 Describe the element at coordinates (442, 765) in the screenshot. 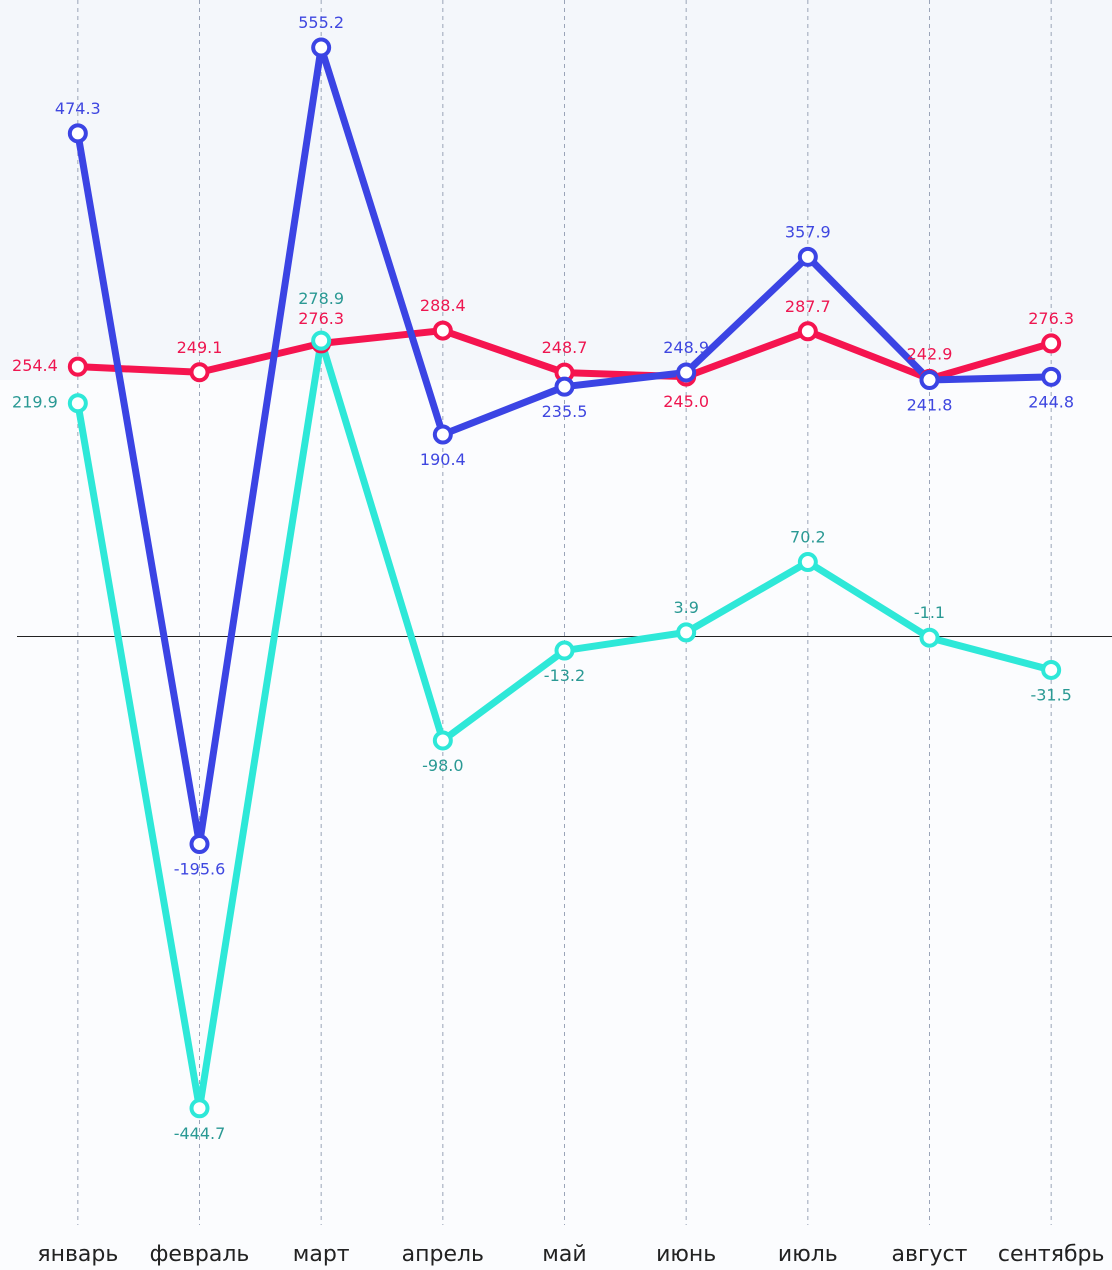

I see `data-label: -98.0` at that location.